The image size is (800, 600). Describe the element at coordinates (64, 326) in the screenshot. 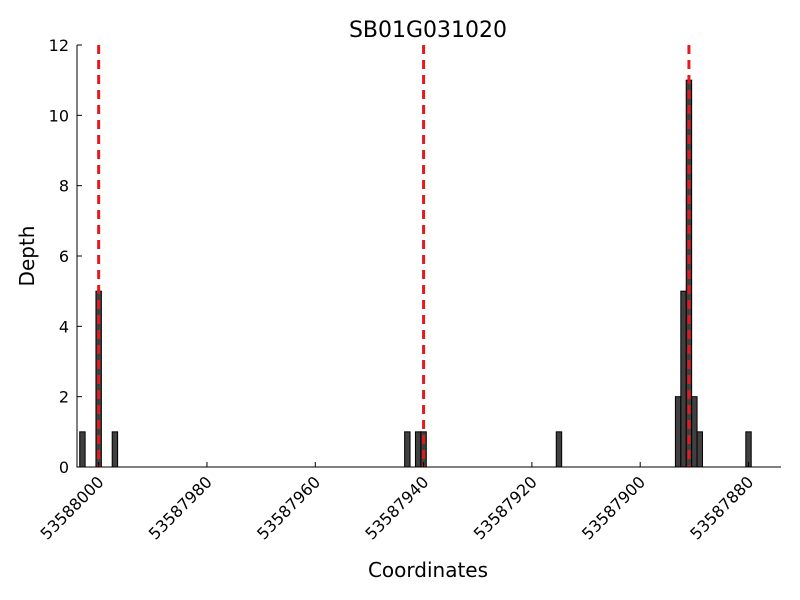

I see `y-tick-label: 4` at that location.